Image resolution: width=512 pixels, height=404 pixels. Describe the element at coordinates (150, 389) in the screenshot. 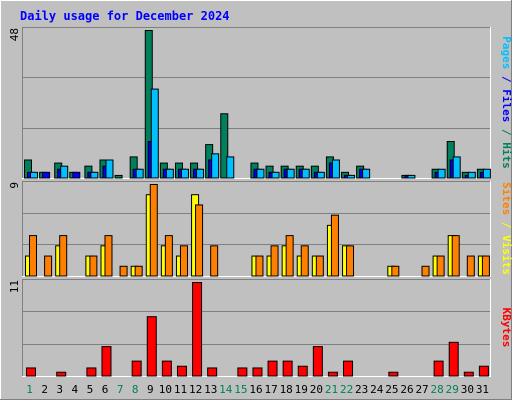

I see `day-label: 9` at that location.